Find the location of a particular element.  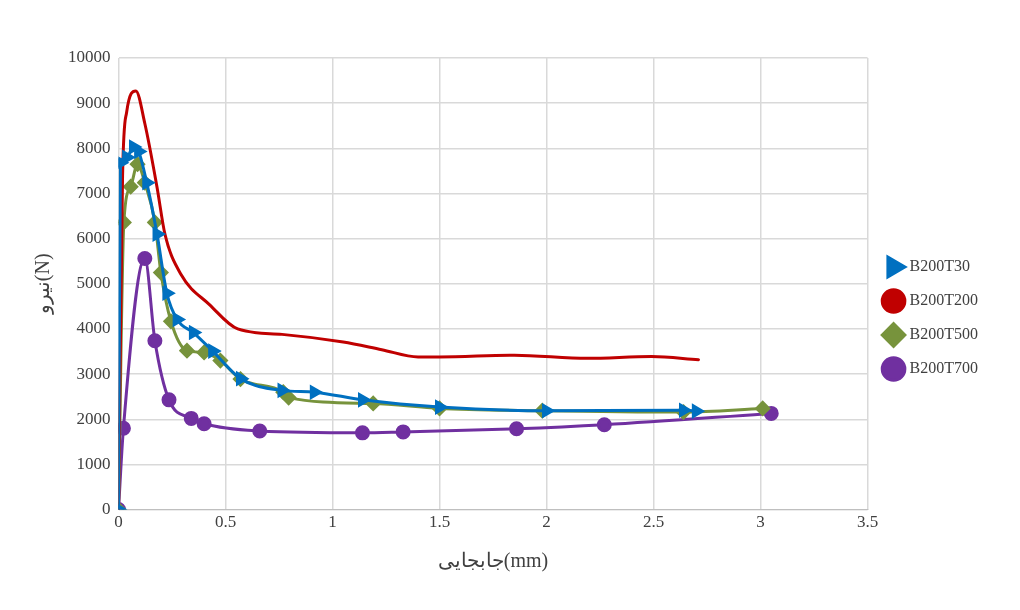

legend-label: B200T500 is located at coordinates (944, 334).